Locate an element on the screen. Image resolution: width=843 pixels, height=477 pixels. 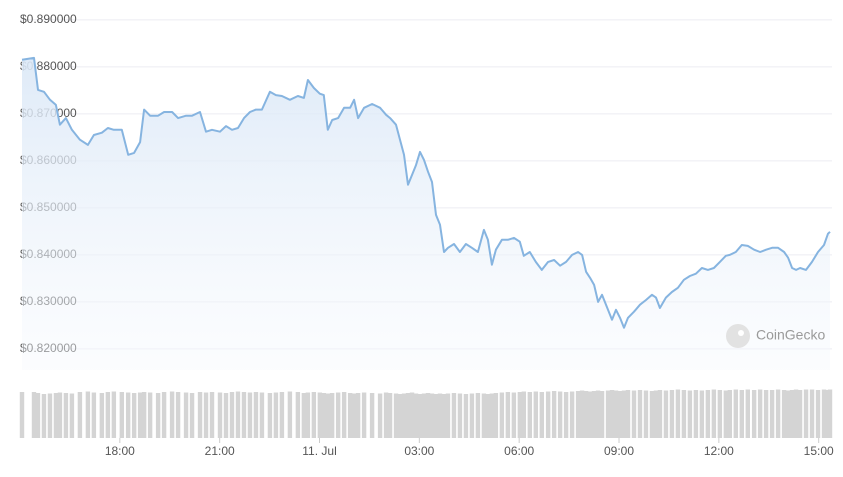
x-tick-label: 18:00 is located at coordinates (120, 451).